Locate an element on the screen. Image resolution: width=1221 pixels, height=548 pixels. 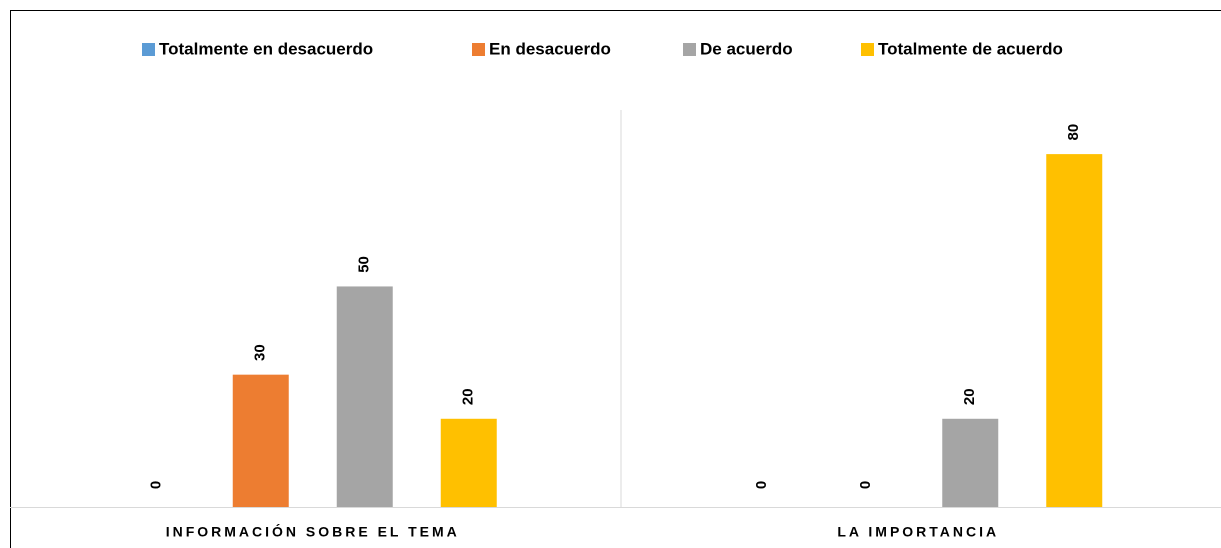
legend-label: En desacuerdo is located at coordinates (550, 48).